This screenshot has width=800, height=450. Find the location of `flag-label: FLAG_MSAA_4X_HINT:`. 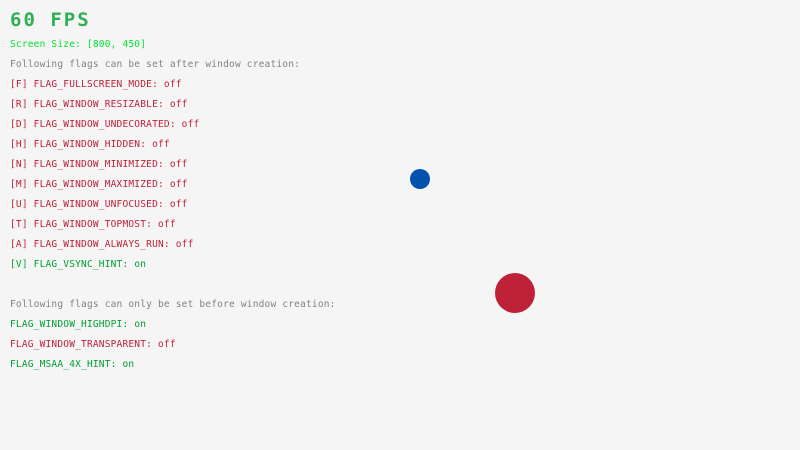

flag-label: FLAG_MSAA_4X_HINT: is located at coordinates (66, 364).